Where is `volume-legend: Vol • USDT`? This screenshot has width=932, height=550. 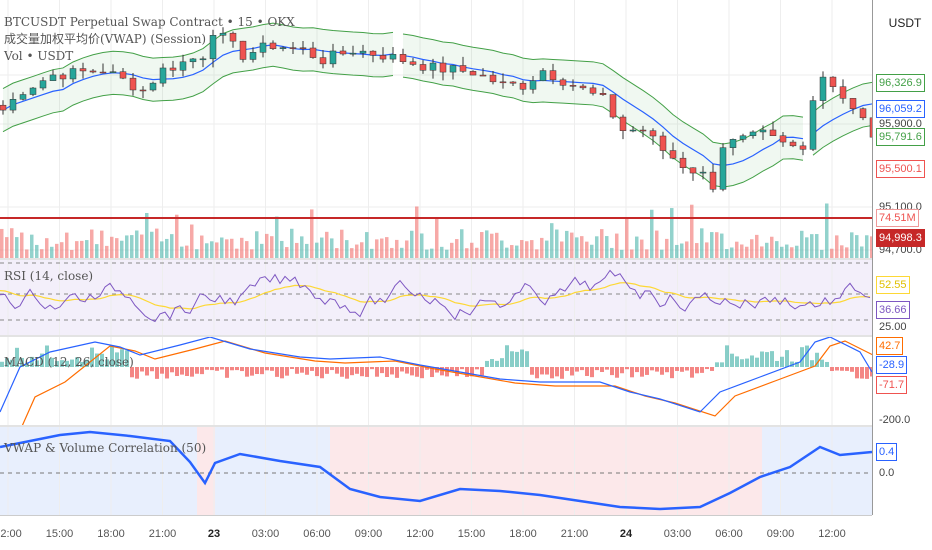 volume-legend: Vol • USDT is located at coordinates (39, 56).